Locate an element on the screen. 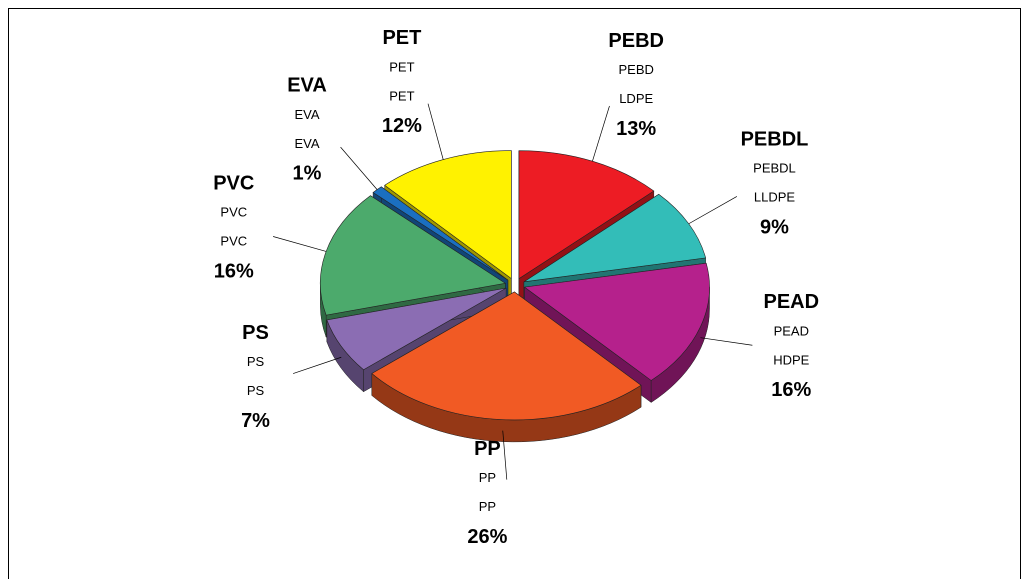  value-label: 26% is located at coordinates (487, 537).